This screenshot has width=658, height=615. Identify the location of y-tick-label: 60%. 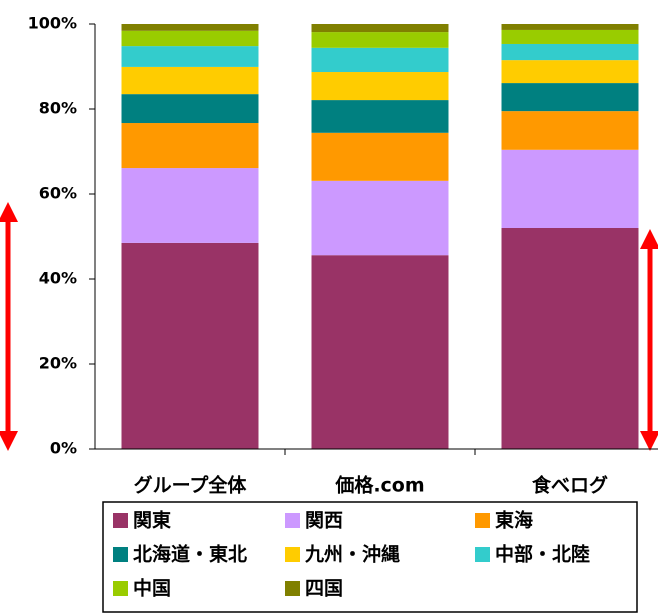
(58, 193).